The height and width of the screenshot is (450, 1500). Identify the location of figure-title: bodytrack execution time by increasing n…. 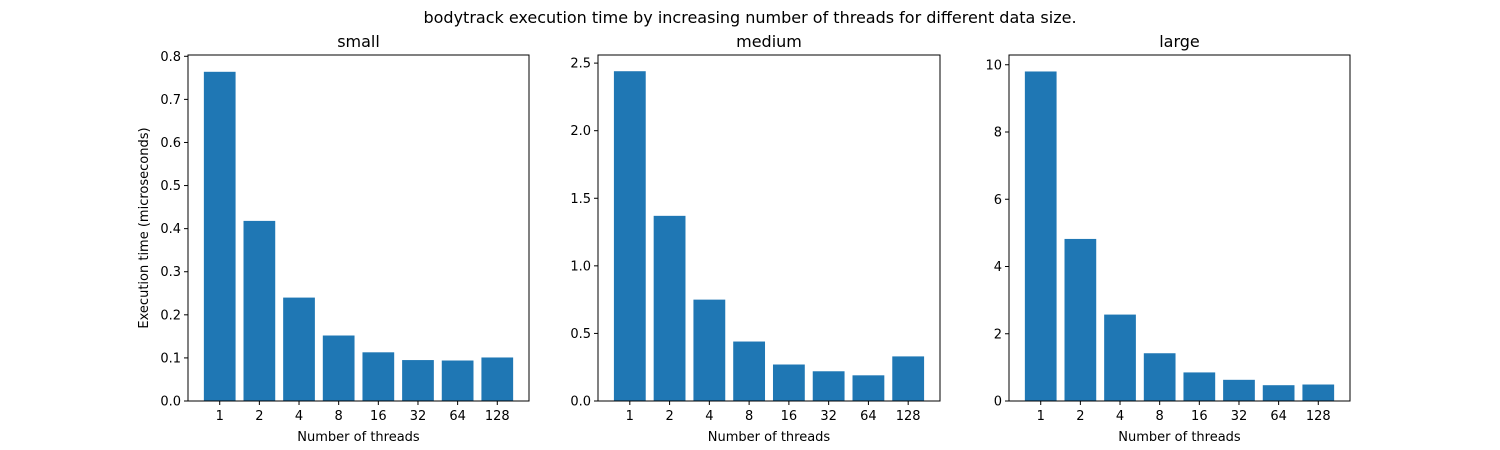
(749, 17).